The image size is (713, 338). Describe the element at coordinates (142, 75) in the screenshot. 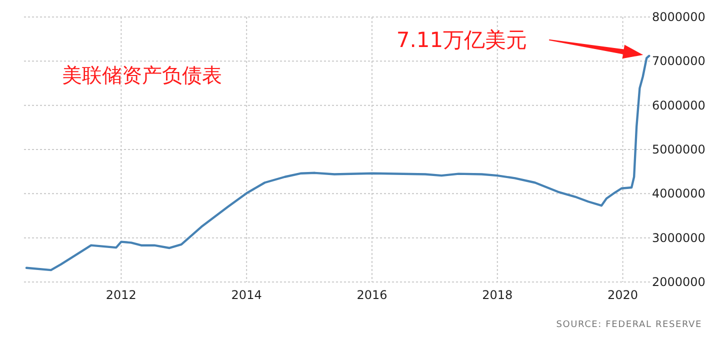

I see `text: 美联储资产负债表` at that location.